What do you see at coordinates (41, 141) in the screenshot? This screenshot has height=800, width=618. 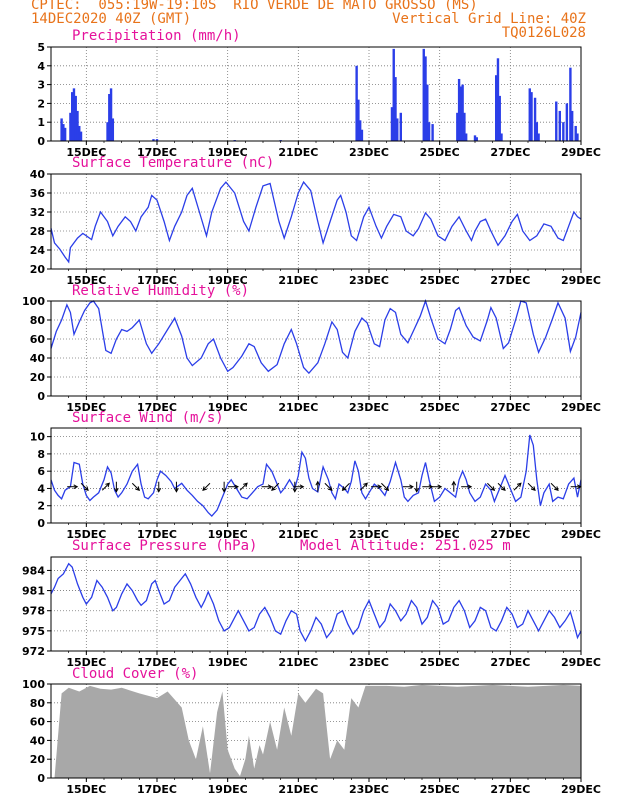 I see `precip-ytick-label: 0` at bounding box center [41, 141].